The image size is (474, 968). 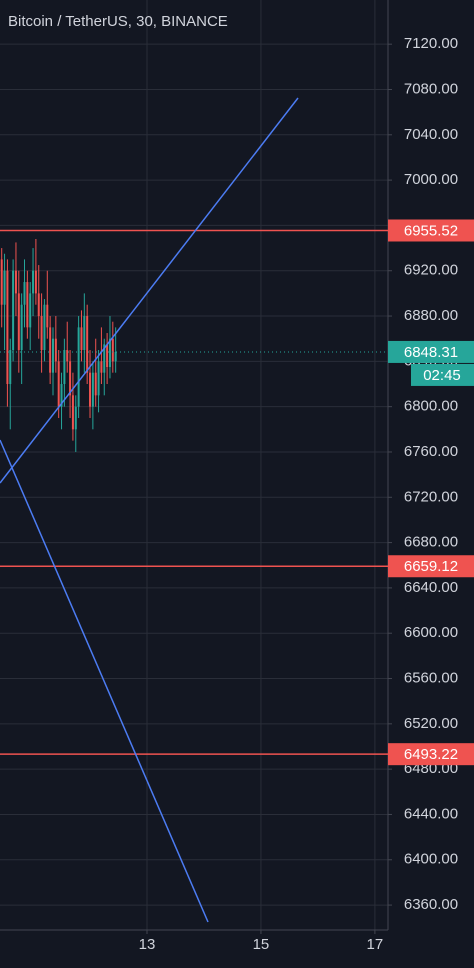 I want to click on y-tick-label: 7120.00, so click(x=431, y=43).